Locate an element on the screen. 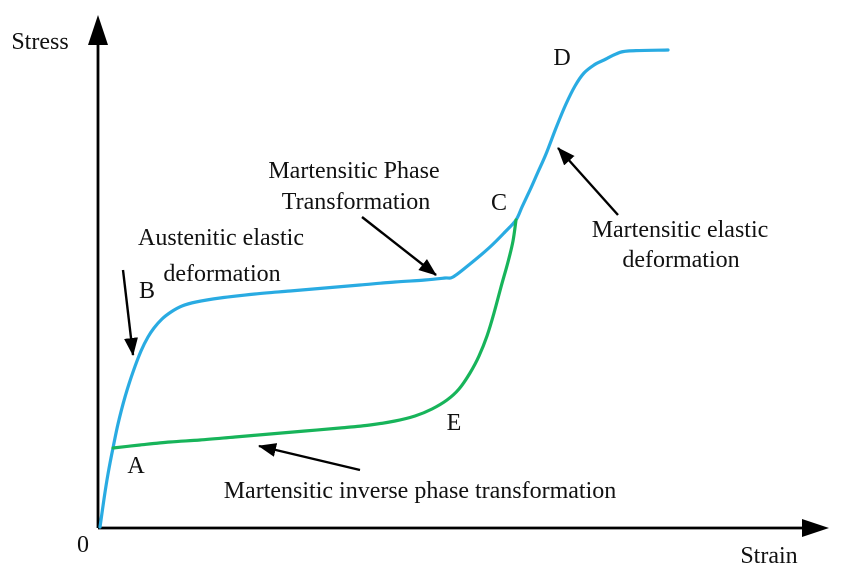 This screenshot has height=579, width=846. martensitic-elastic-deformation-text-line-2: deformation is located at coordinates (680, 260).